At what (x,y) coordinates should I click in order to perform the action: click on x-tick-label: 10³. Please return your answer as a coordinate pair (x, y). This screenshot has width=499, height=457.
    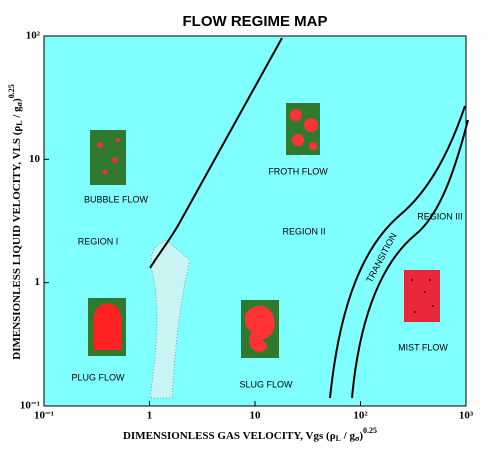
    Looking at the image, I should click on (466, 416).